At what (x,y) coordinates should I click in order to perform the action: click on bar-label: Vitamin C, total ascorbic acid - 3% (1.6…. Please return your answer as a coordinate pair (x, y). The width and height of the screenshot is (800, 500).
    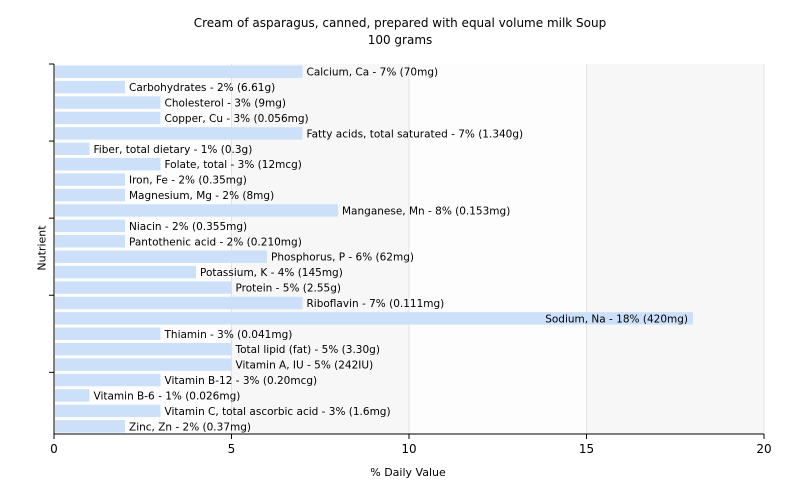
    Looking at the image, I should click on (278, 412).